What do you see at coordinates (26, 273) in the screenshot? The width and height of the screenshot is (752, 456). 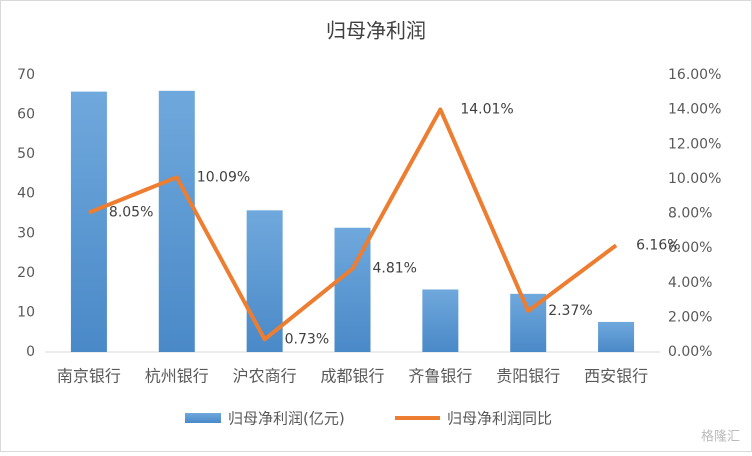 I see `y-tick-label: 20` at bounding box center [26, 273].